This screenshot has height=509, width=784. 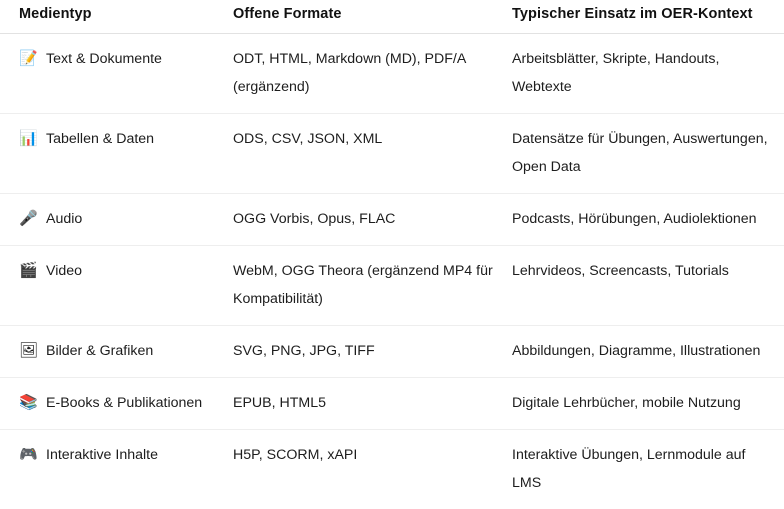 I want to click on cell-offene-formate: SVG, PNG, JPG, TIFF, so click(x=365, y=352).